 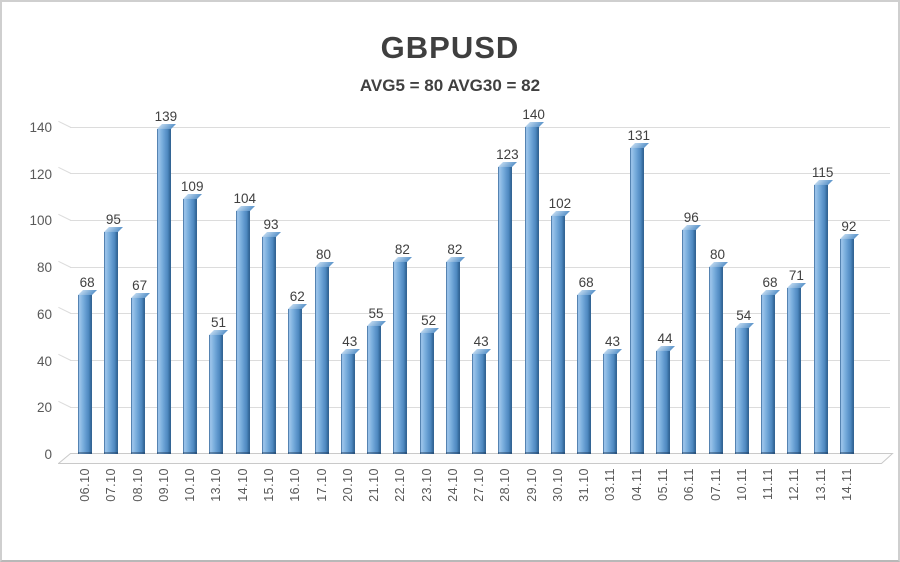 I want to click on x-axis-label: 06.10, so click(x=85, y=485).